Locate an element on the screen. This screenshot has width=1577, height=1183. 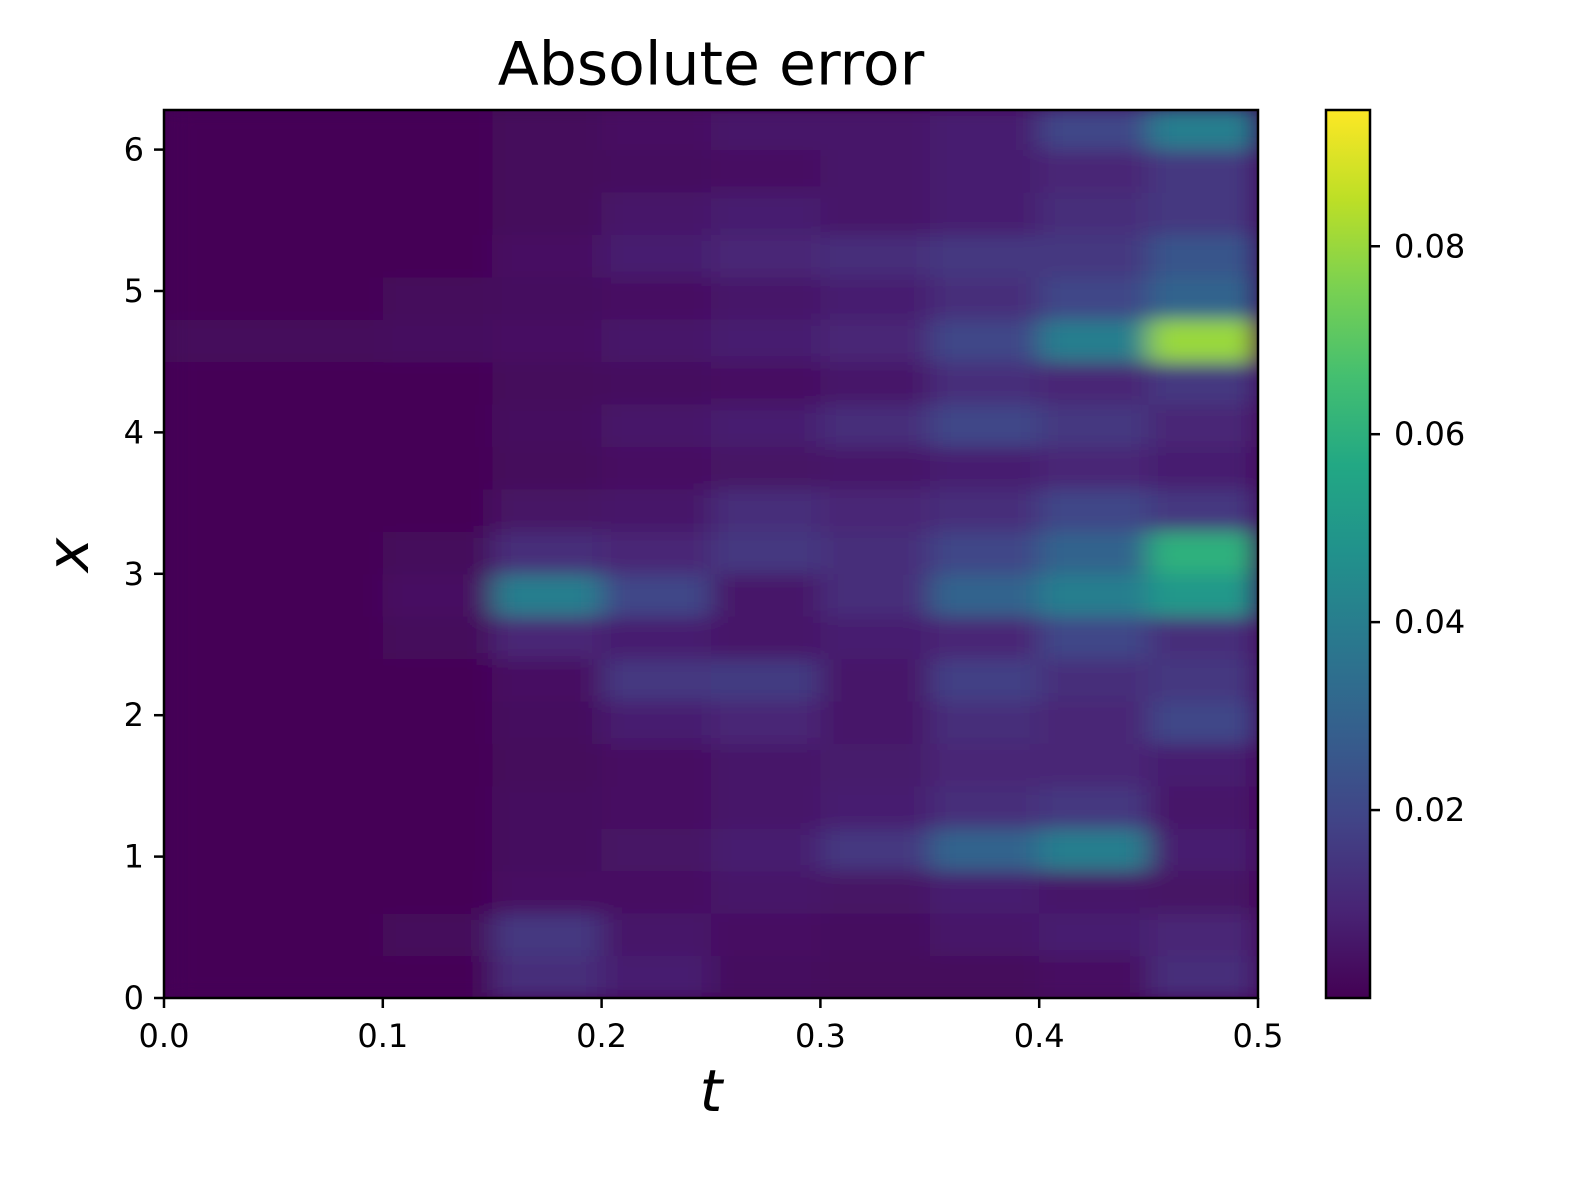
colorbar-tick-label: 0.04 is located at coordinates (1429, 622).